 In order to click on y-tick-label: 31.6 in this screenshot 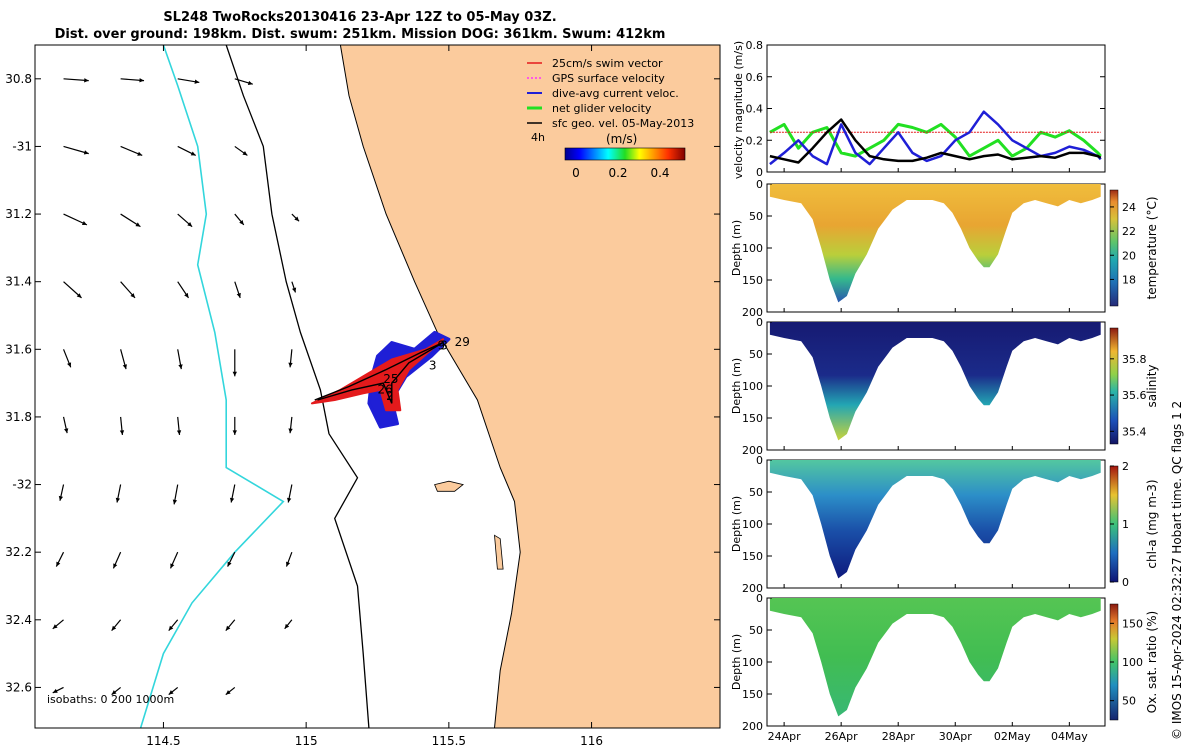, I will do `click(18, 349)`.